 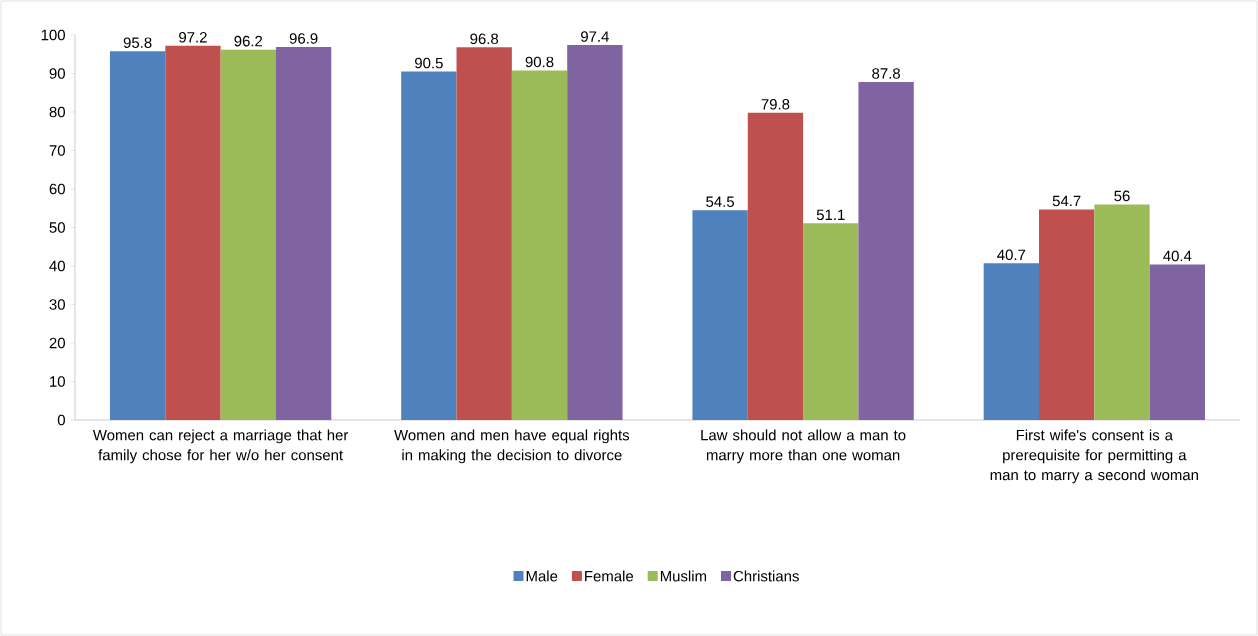 What do you see at coordinates (57, 150) in the screenshot?
I see `y-tick-label: 70` at bounding box center [57, 150].